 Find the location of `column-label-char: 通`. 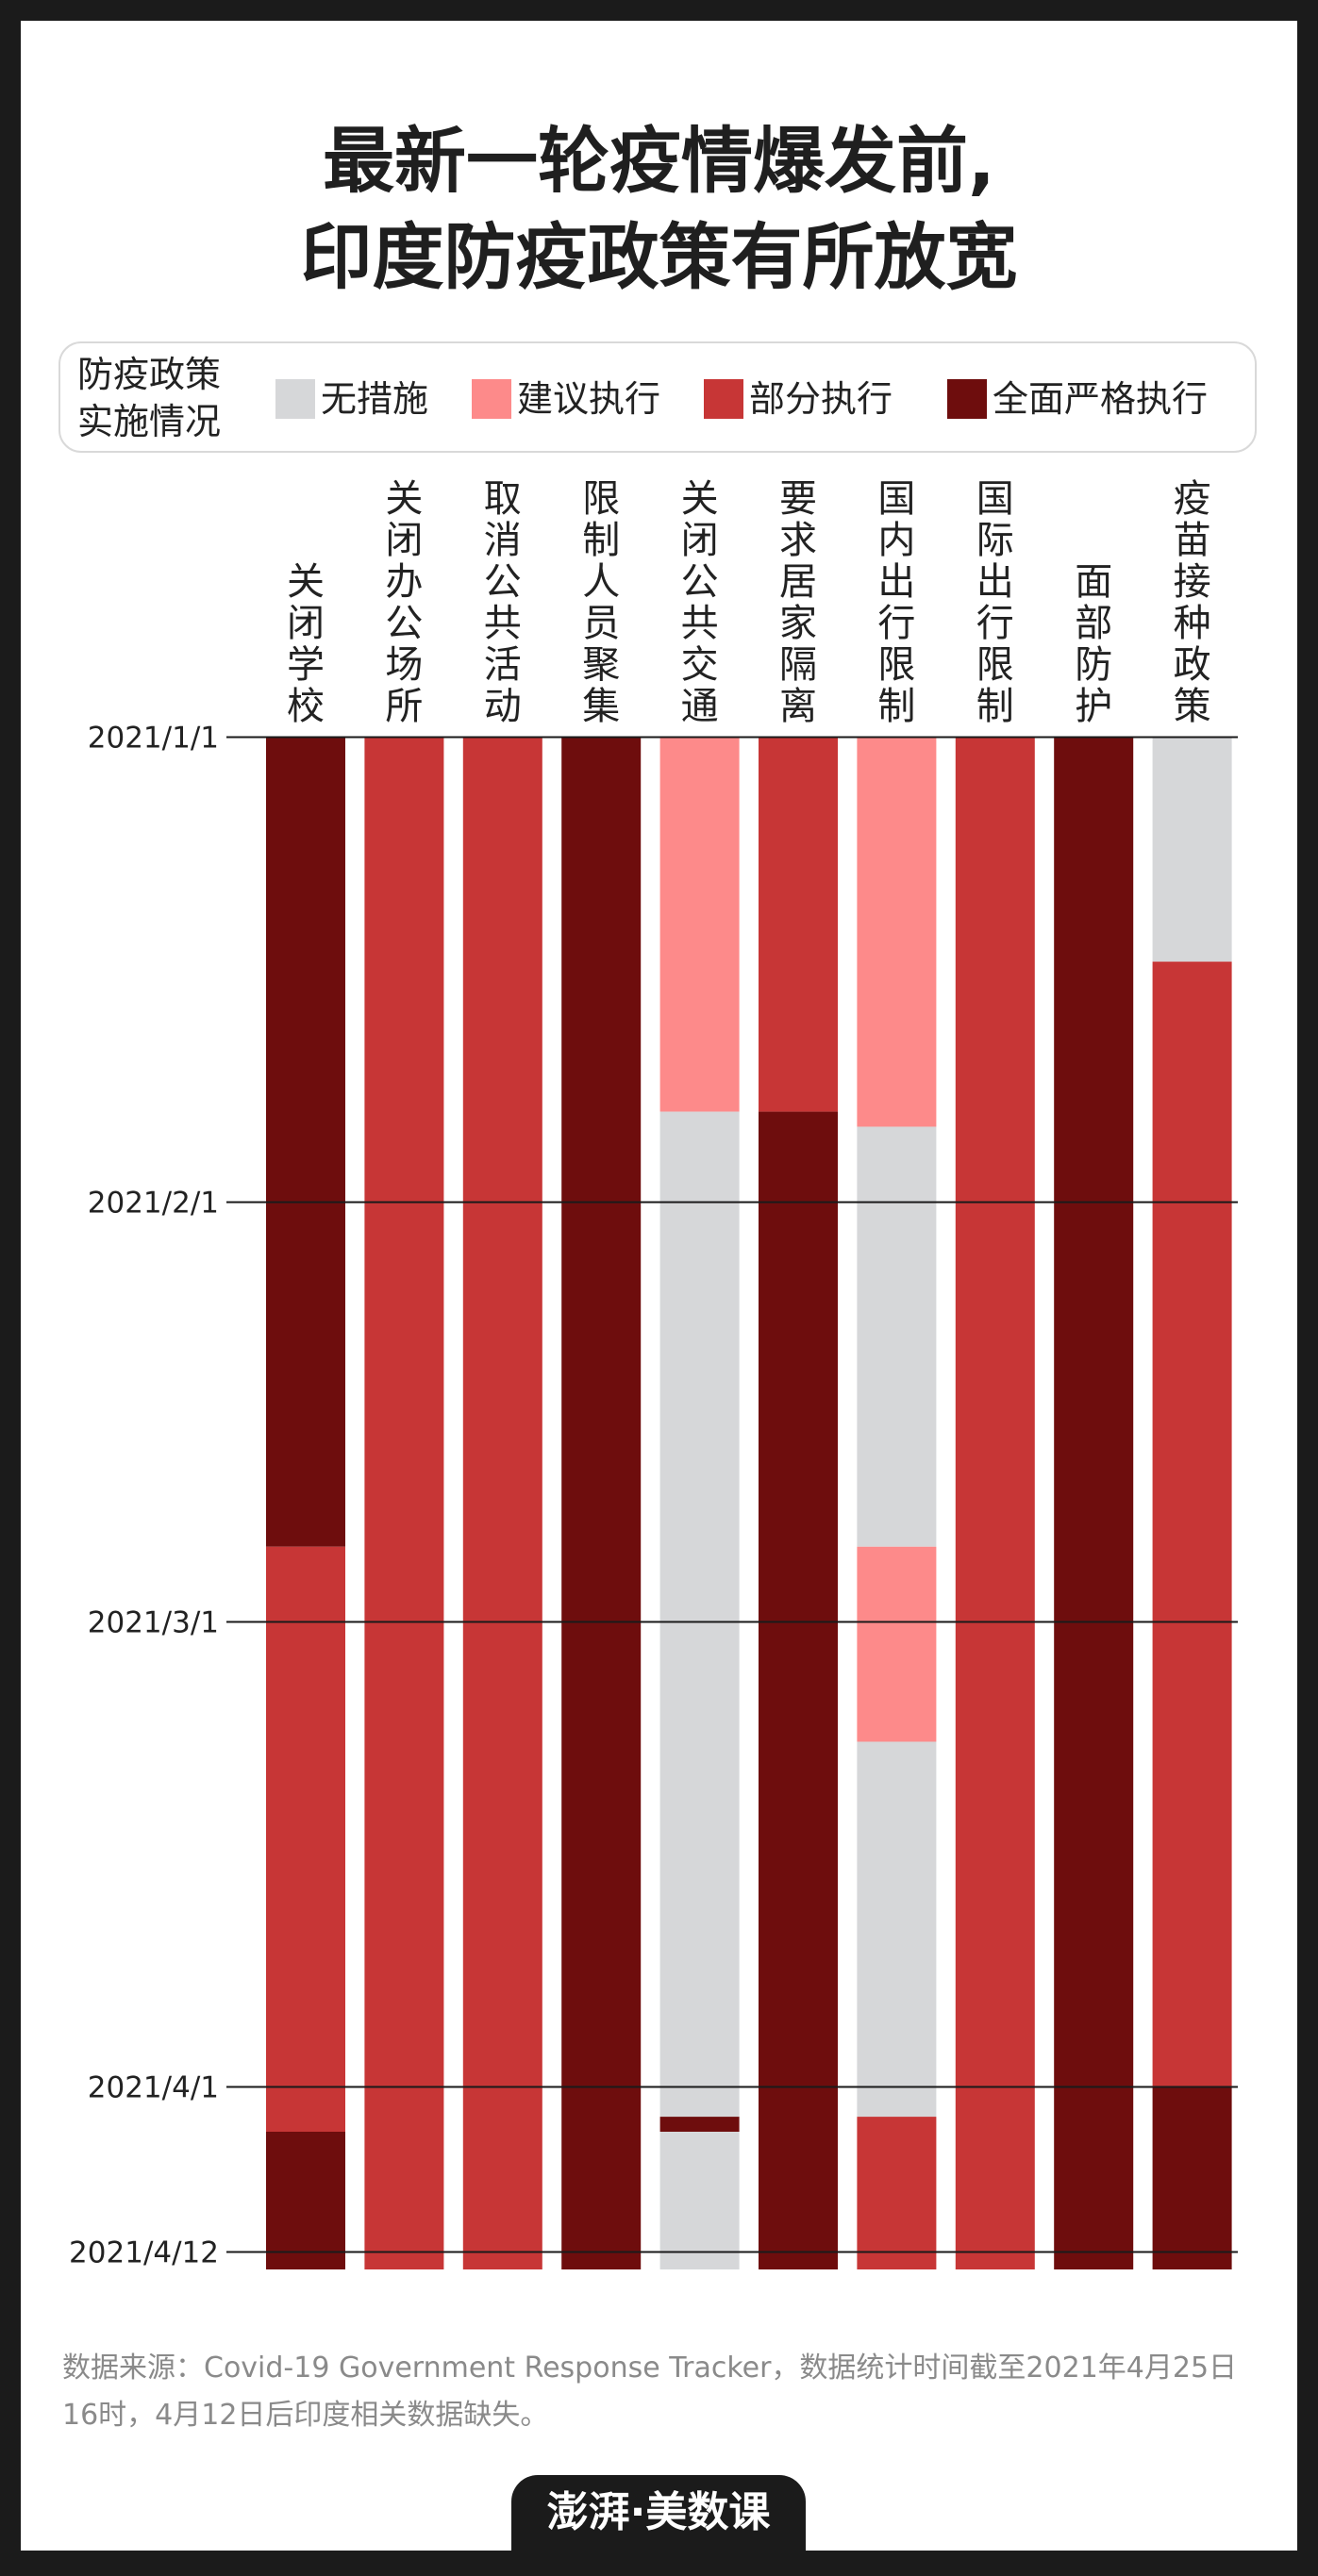

column-label-char: 通 is located at coordinates (700, 706).